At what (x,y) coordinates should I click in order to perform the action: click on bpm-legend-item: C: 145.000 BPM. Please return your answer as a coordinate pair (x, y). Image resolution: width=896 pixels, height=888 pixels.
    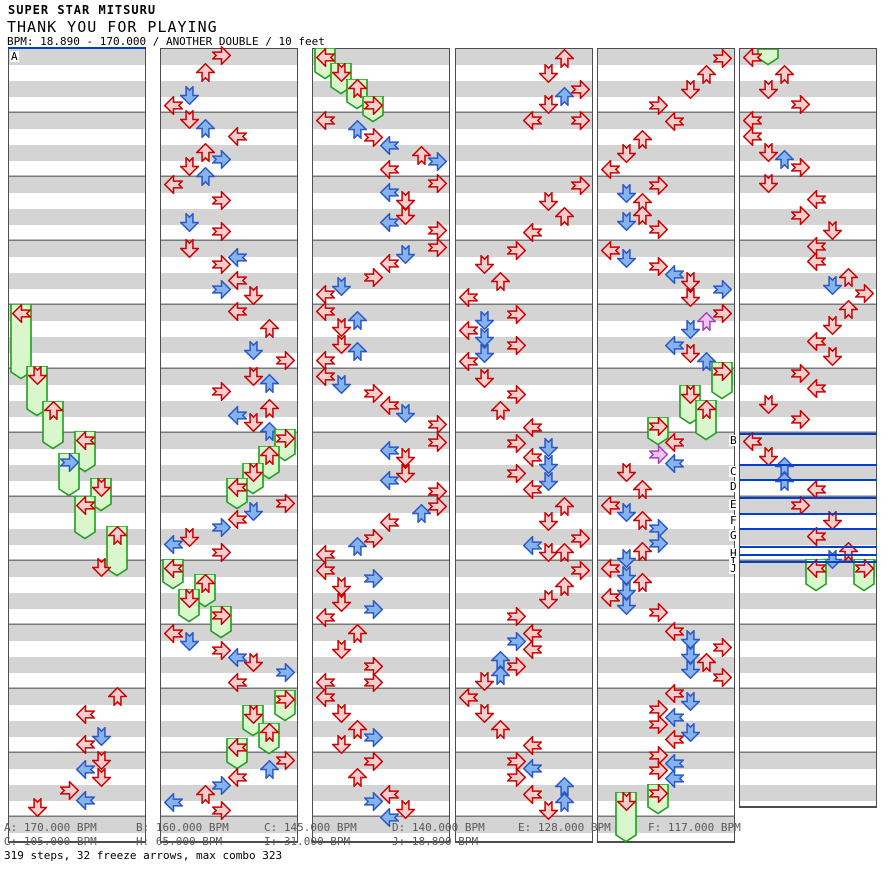
    Looking at the image, I should click on (310, 827).